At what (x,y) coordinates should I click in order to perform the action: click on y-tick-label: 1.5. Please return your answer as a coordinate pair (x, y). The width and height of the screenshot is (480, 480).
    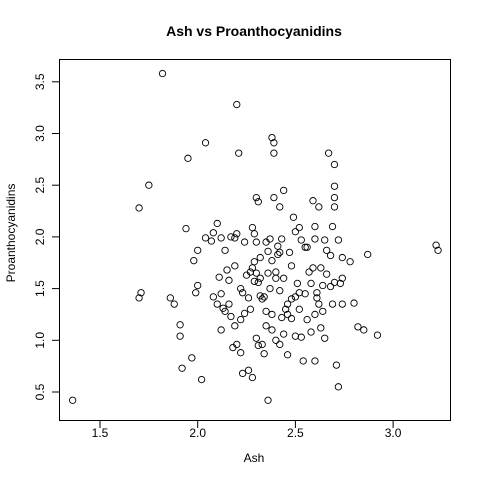
    Looking at the image, I should click on (40, 288).